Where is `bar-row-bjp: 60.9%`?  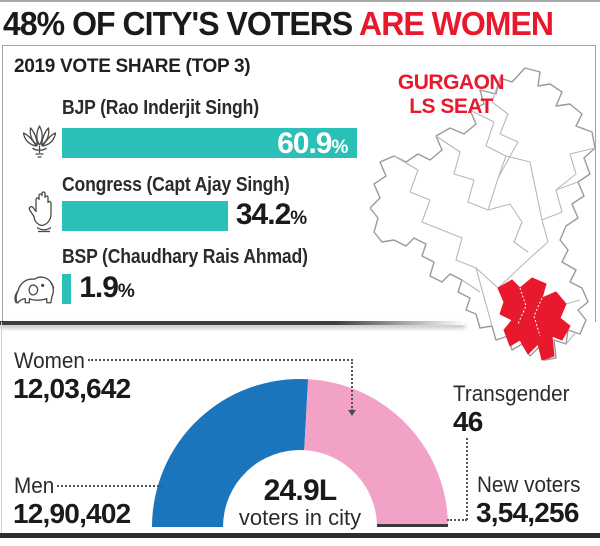 bar-row-bjp: 60.9% is located at coordinates (232, 143).